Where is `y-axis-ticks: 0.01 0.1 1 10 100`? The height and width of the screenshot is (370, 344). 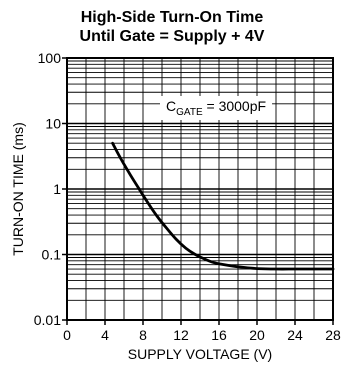 y-axis-ticks: 0.01 0.1 1 10 100 is located at coordinates (50, 189).